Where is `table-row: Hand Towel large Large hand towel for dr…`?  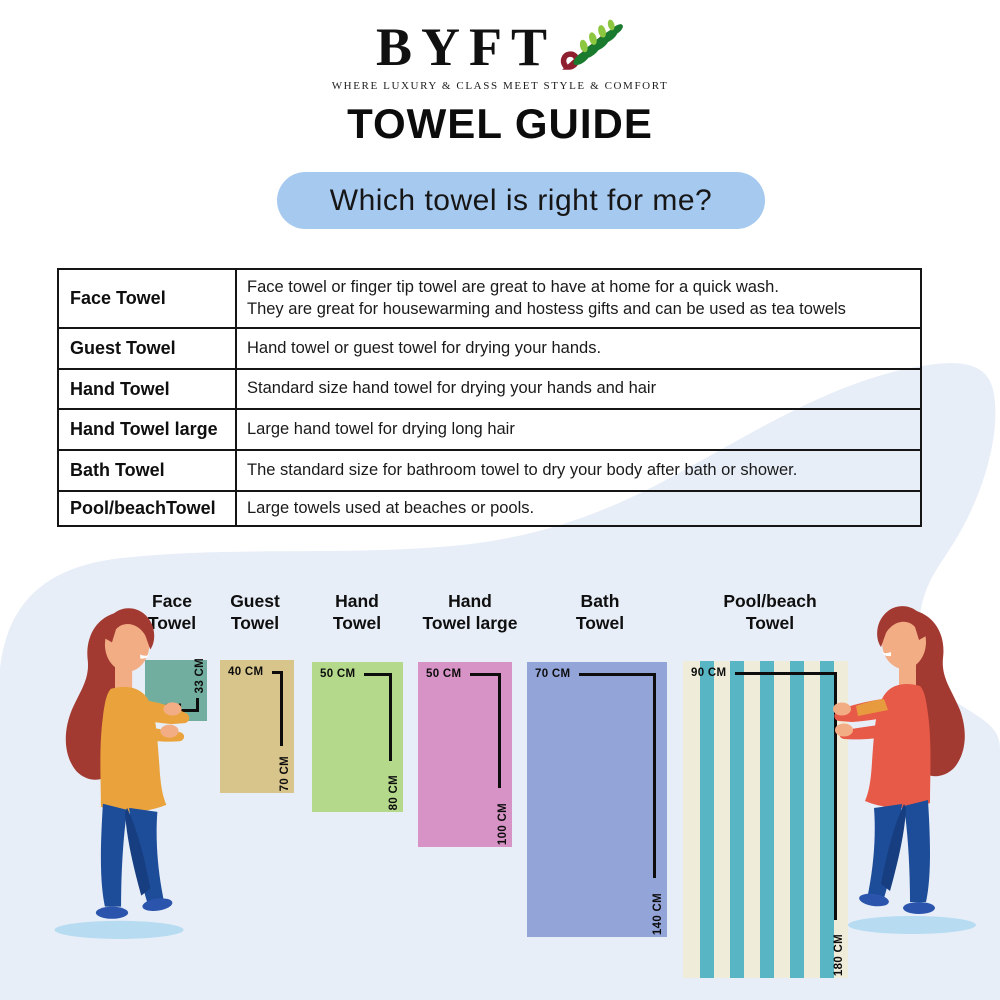 table-row: Hand Towel large Large hand towel for dr… is located at coordinates (489, 430).